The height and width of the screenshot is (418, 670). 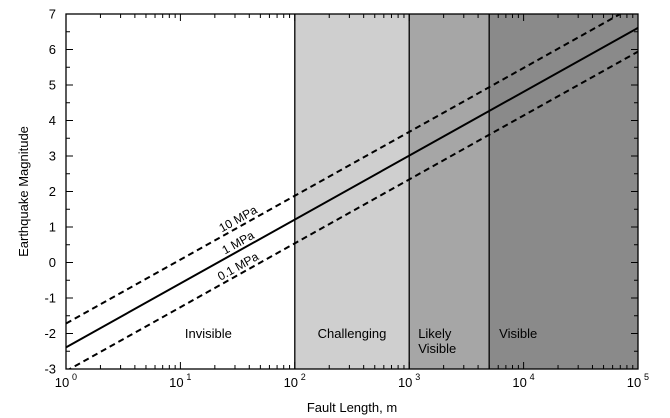 I want to click on y-tick-label: 2, so click(x=52, y=191).